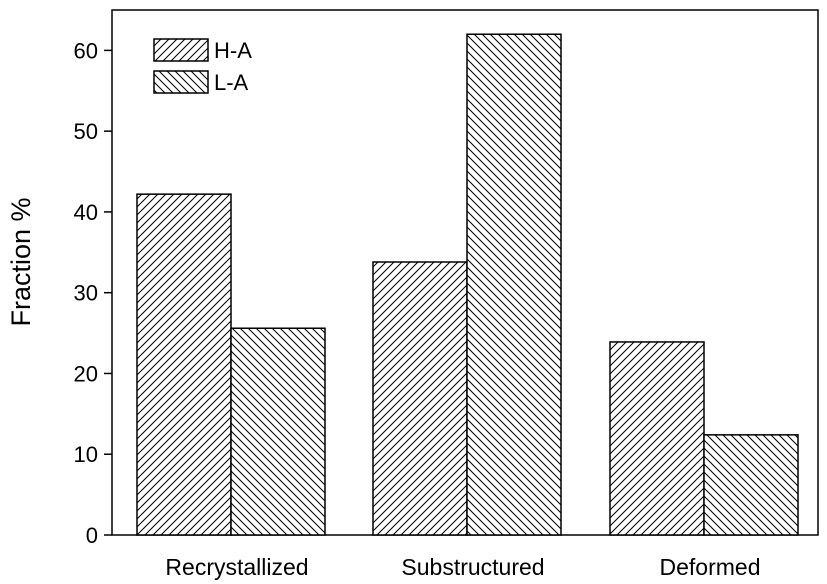 This screenshot has width=827, height=584. What do you see at coordinates (21, 261) in the screenshot?
I see `y-axis-title: Fraction %` at bounding box center [21, 261].